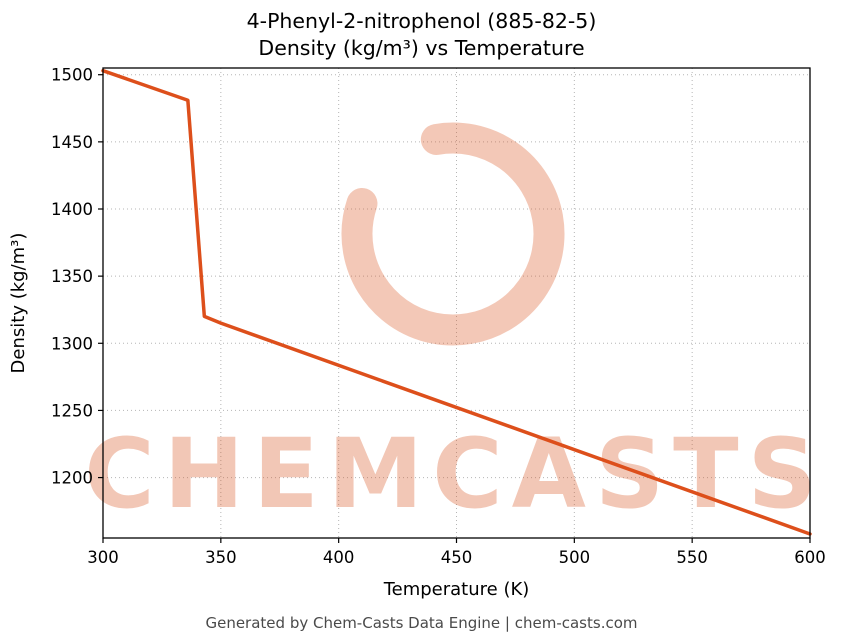  Describe the element at coordinates (457, 557) in the screenshot. I see `x-tick-label: 450` at that location.